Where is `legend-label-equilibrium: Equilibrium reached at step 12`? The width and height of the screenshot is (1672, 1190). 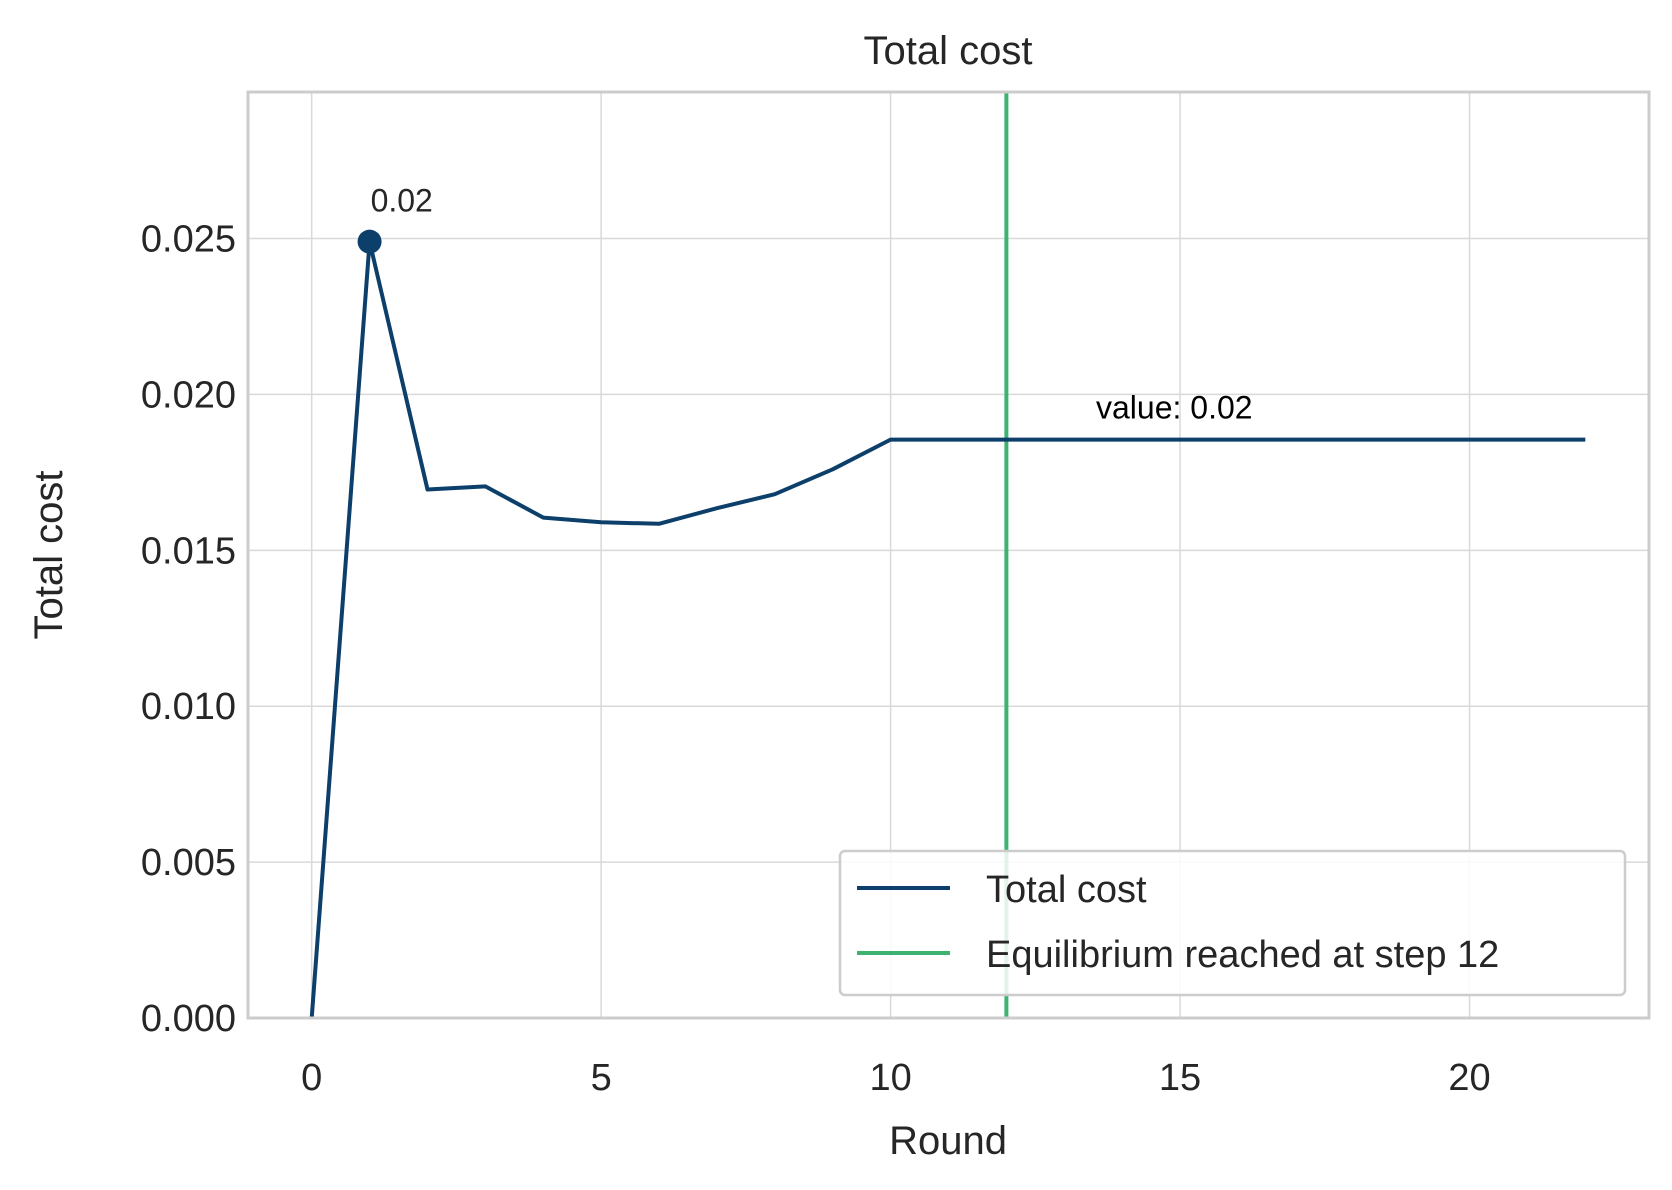
legend-label-equilibrium: Equilibrium reached at step 12 is located at coordinates (1242, 955).